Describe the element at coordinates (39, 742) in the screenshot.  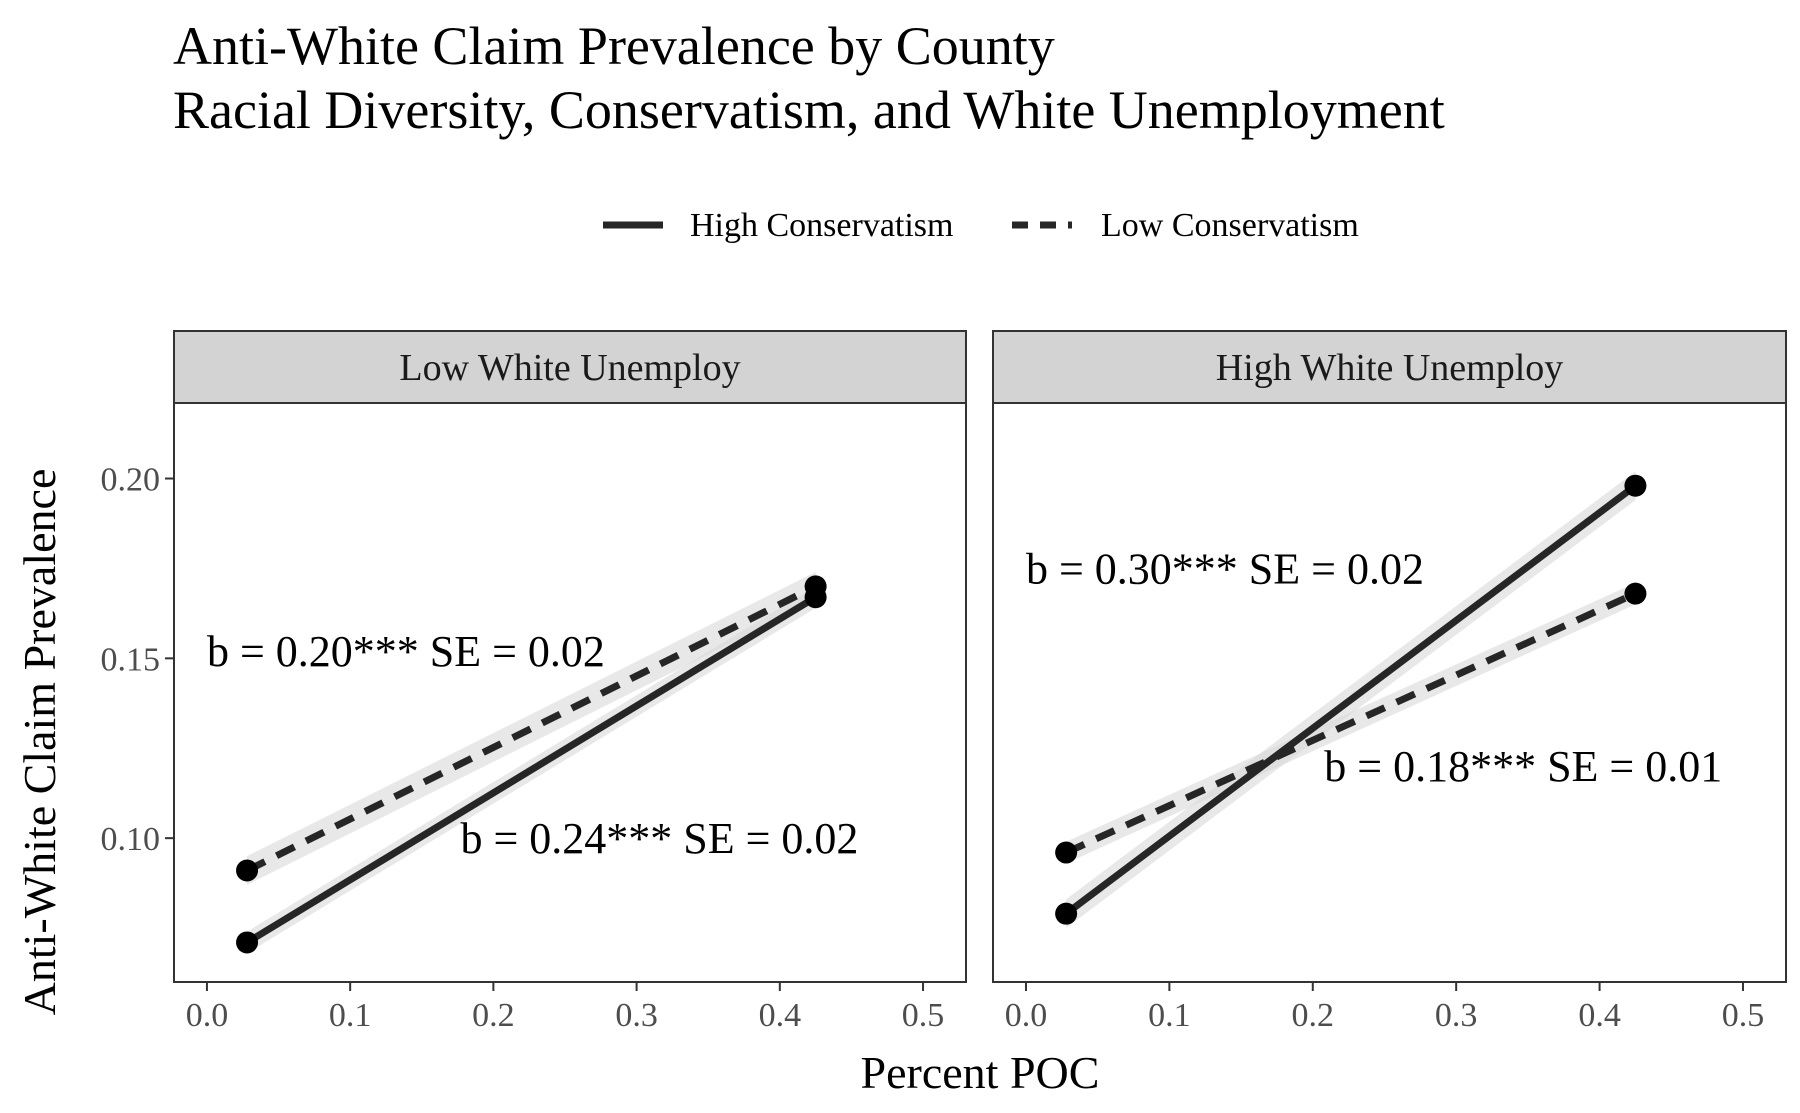
I see `y-axis-title: Anti-White Claim Prevalence` at that location.